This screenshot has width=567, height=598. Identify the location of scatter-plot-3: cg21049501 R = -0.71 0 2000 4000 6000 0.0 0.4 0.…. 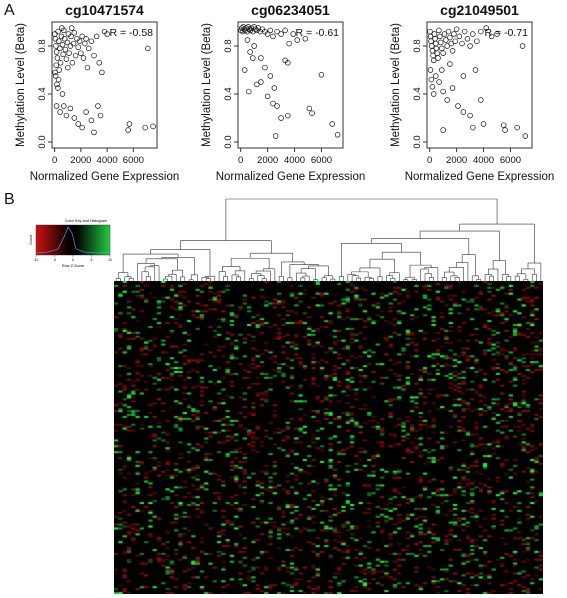
(472, 92).